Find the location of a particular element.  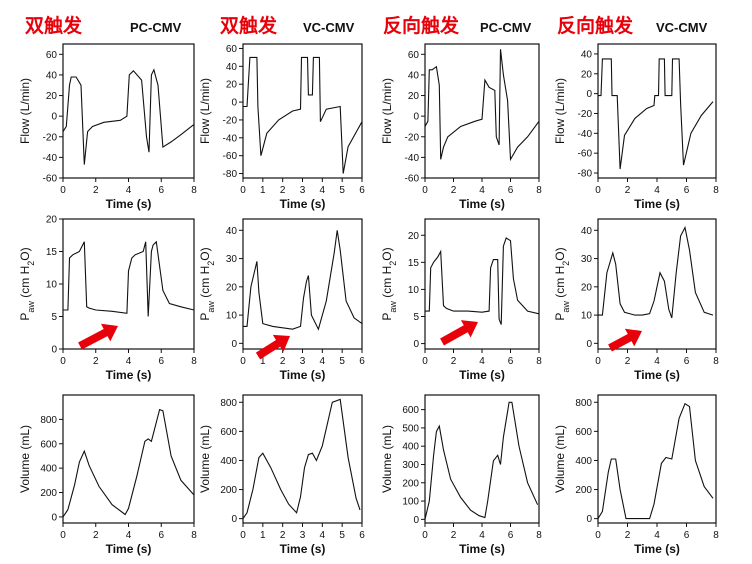

y-tick-label: 600 is located at coordinates (48, 444).